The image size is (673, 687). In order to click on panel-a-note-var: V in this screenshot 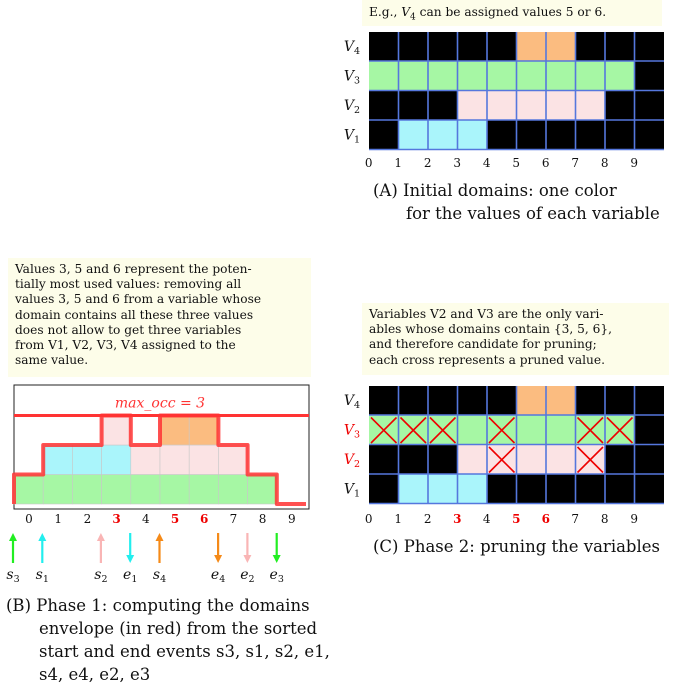, I will do `click(406, 12)`.